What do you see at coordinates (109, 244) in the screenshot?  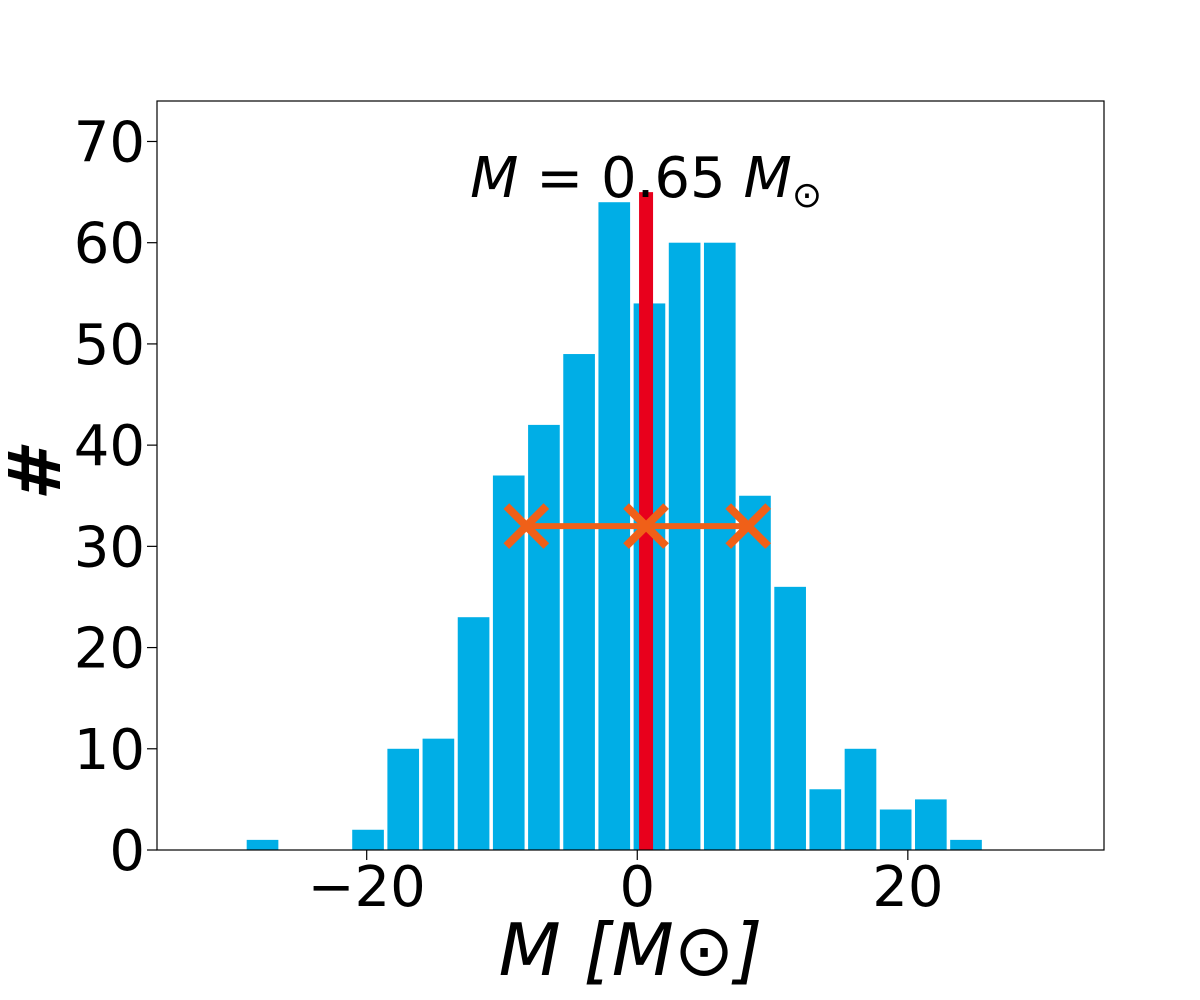 I see `y-tick-label: 60` at bounding box center [109, 244].